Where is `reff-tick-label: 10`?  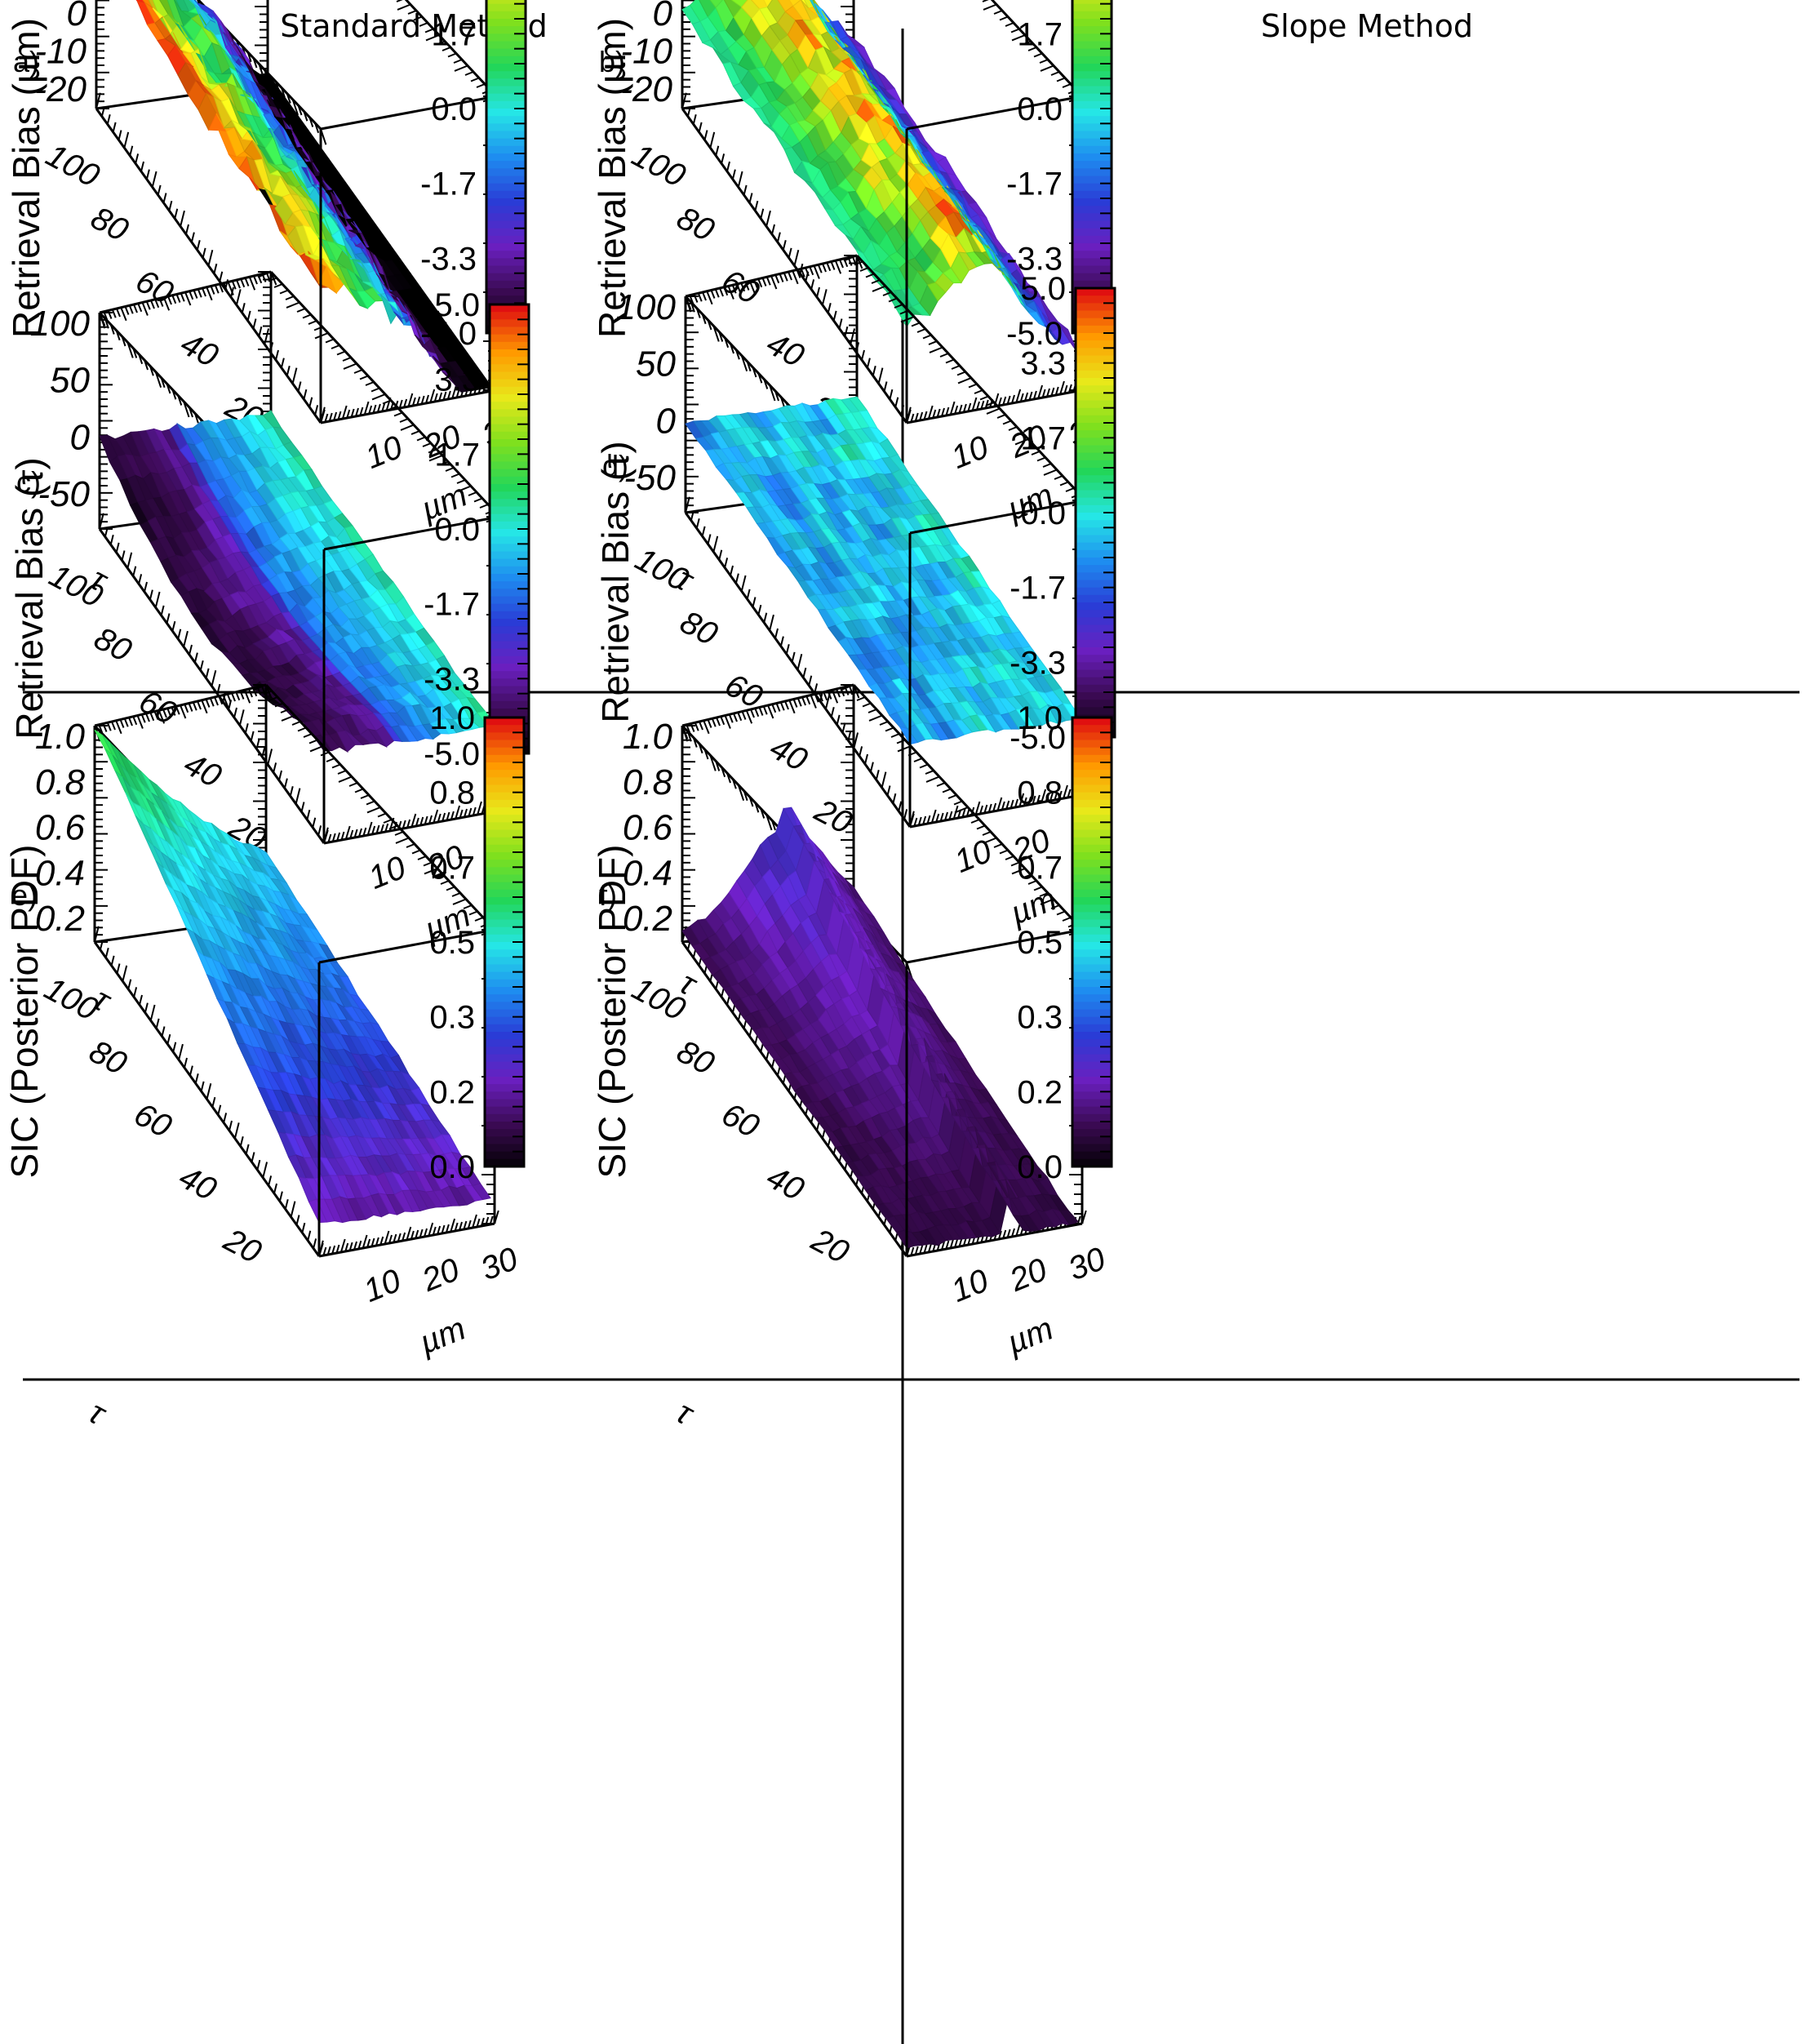
reff-tick-label: 10 is located at coordinates (382, 1286).